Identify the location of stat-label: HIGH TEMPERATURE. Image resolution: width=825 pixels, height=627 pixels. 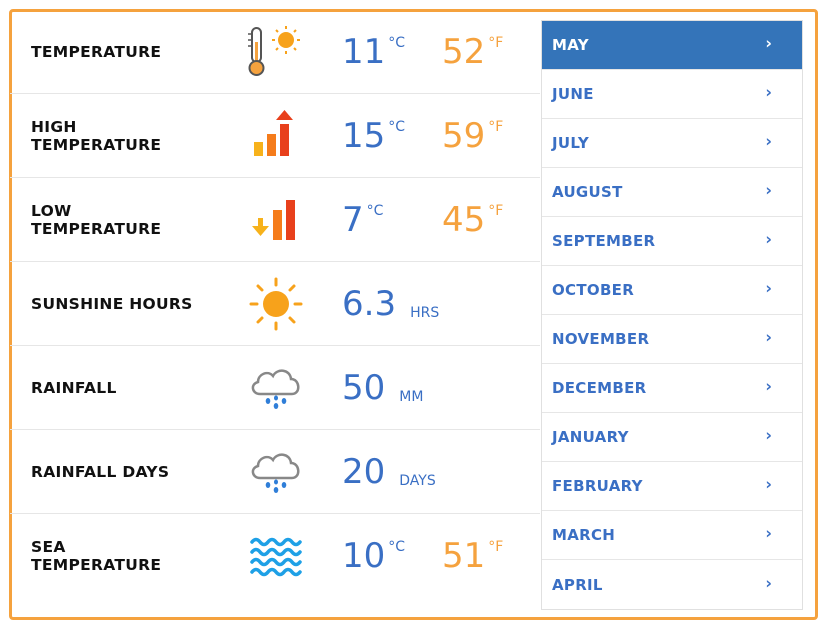
(96, 135).